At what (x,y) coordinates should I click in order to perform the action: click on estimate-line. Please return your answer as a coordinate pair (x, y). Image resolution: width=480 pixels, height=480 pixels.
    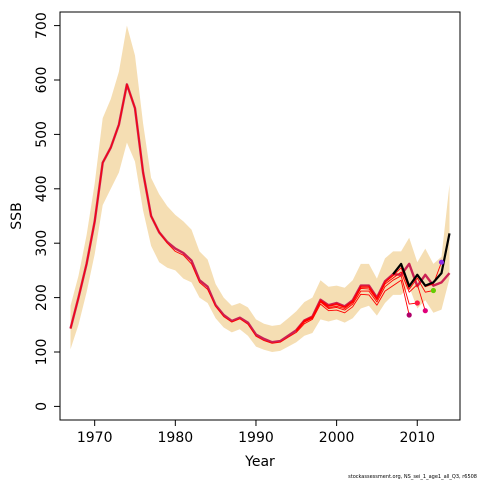
    Looking at the image, I should click on (421, 260).